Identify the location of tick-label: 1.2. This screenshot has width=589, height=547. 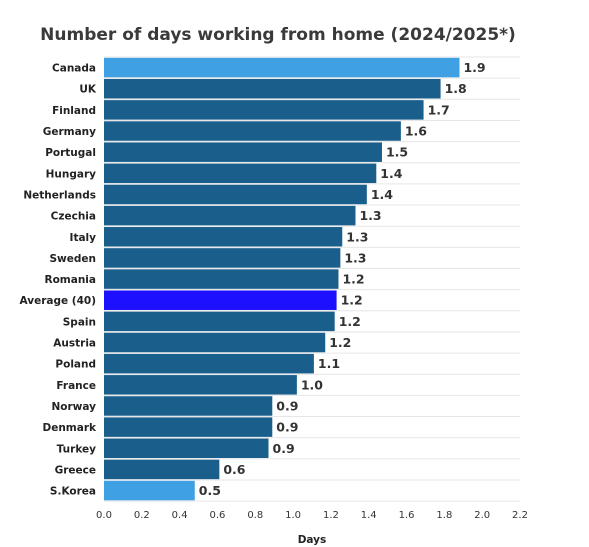
(331, 515).